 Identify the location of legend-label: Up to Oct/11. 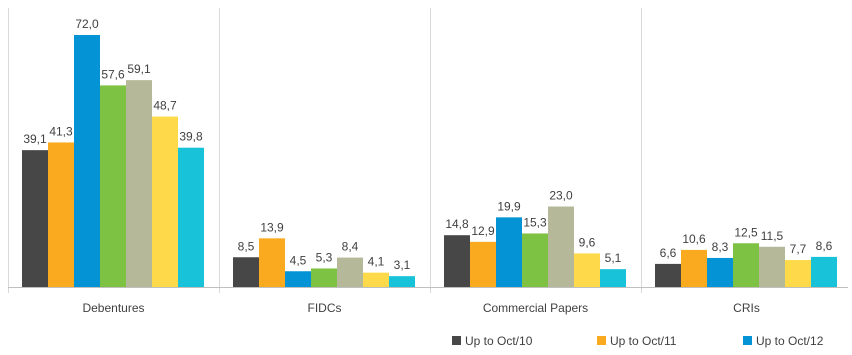
(643, 341).